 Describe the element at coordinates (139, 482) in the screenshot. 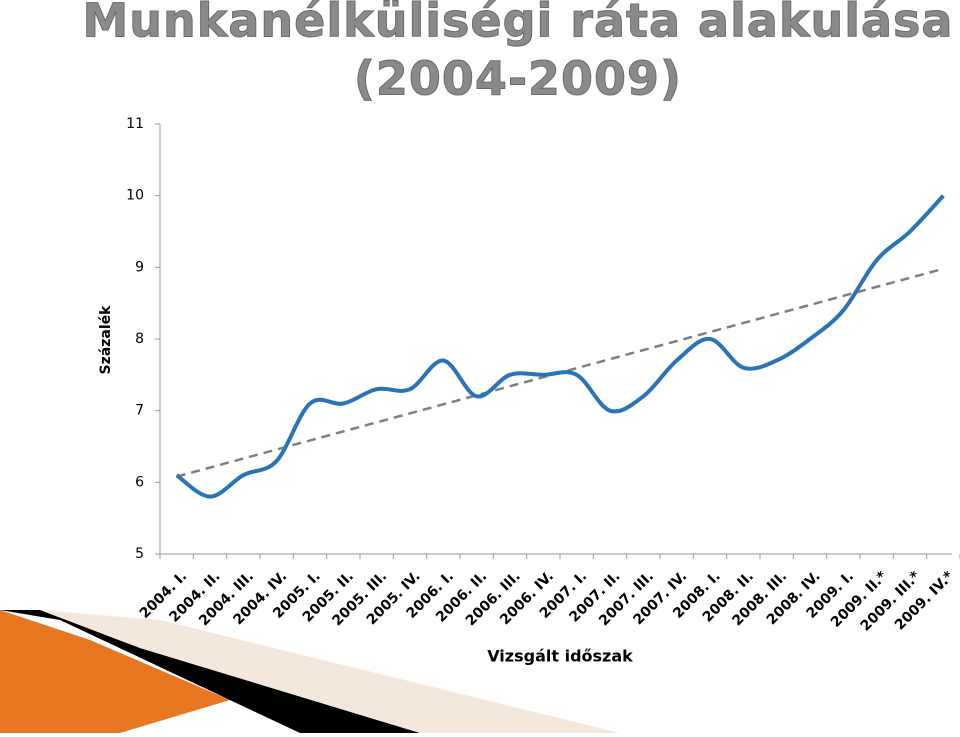

I see `y-tick-label: 6` at that location.